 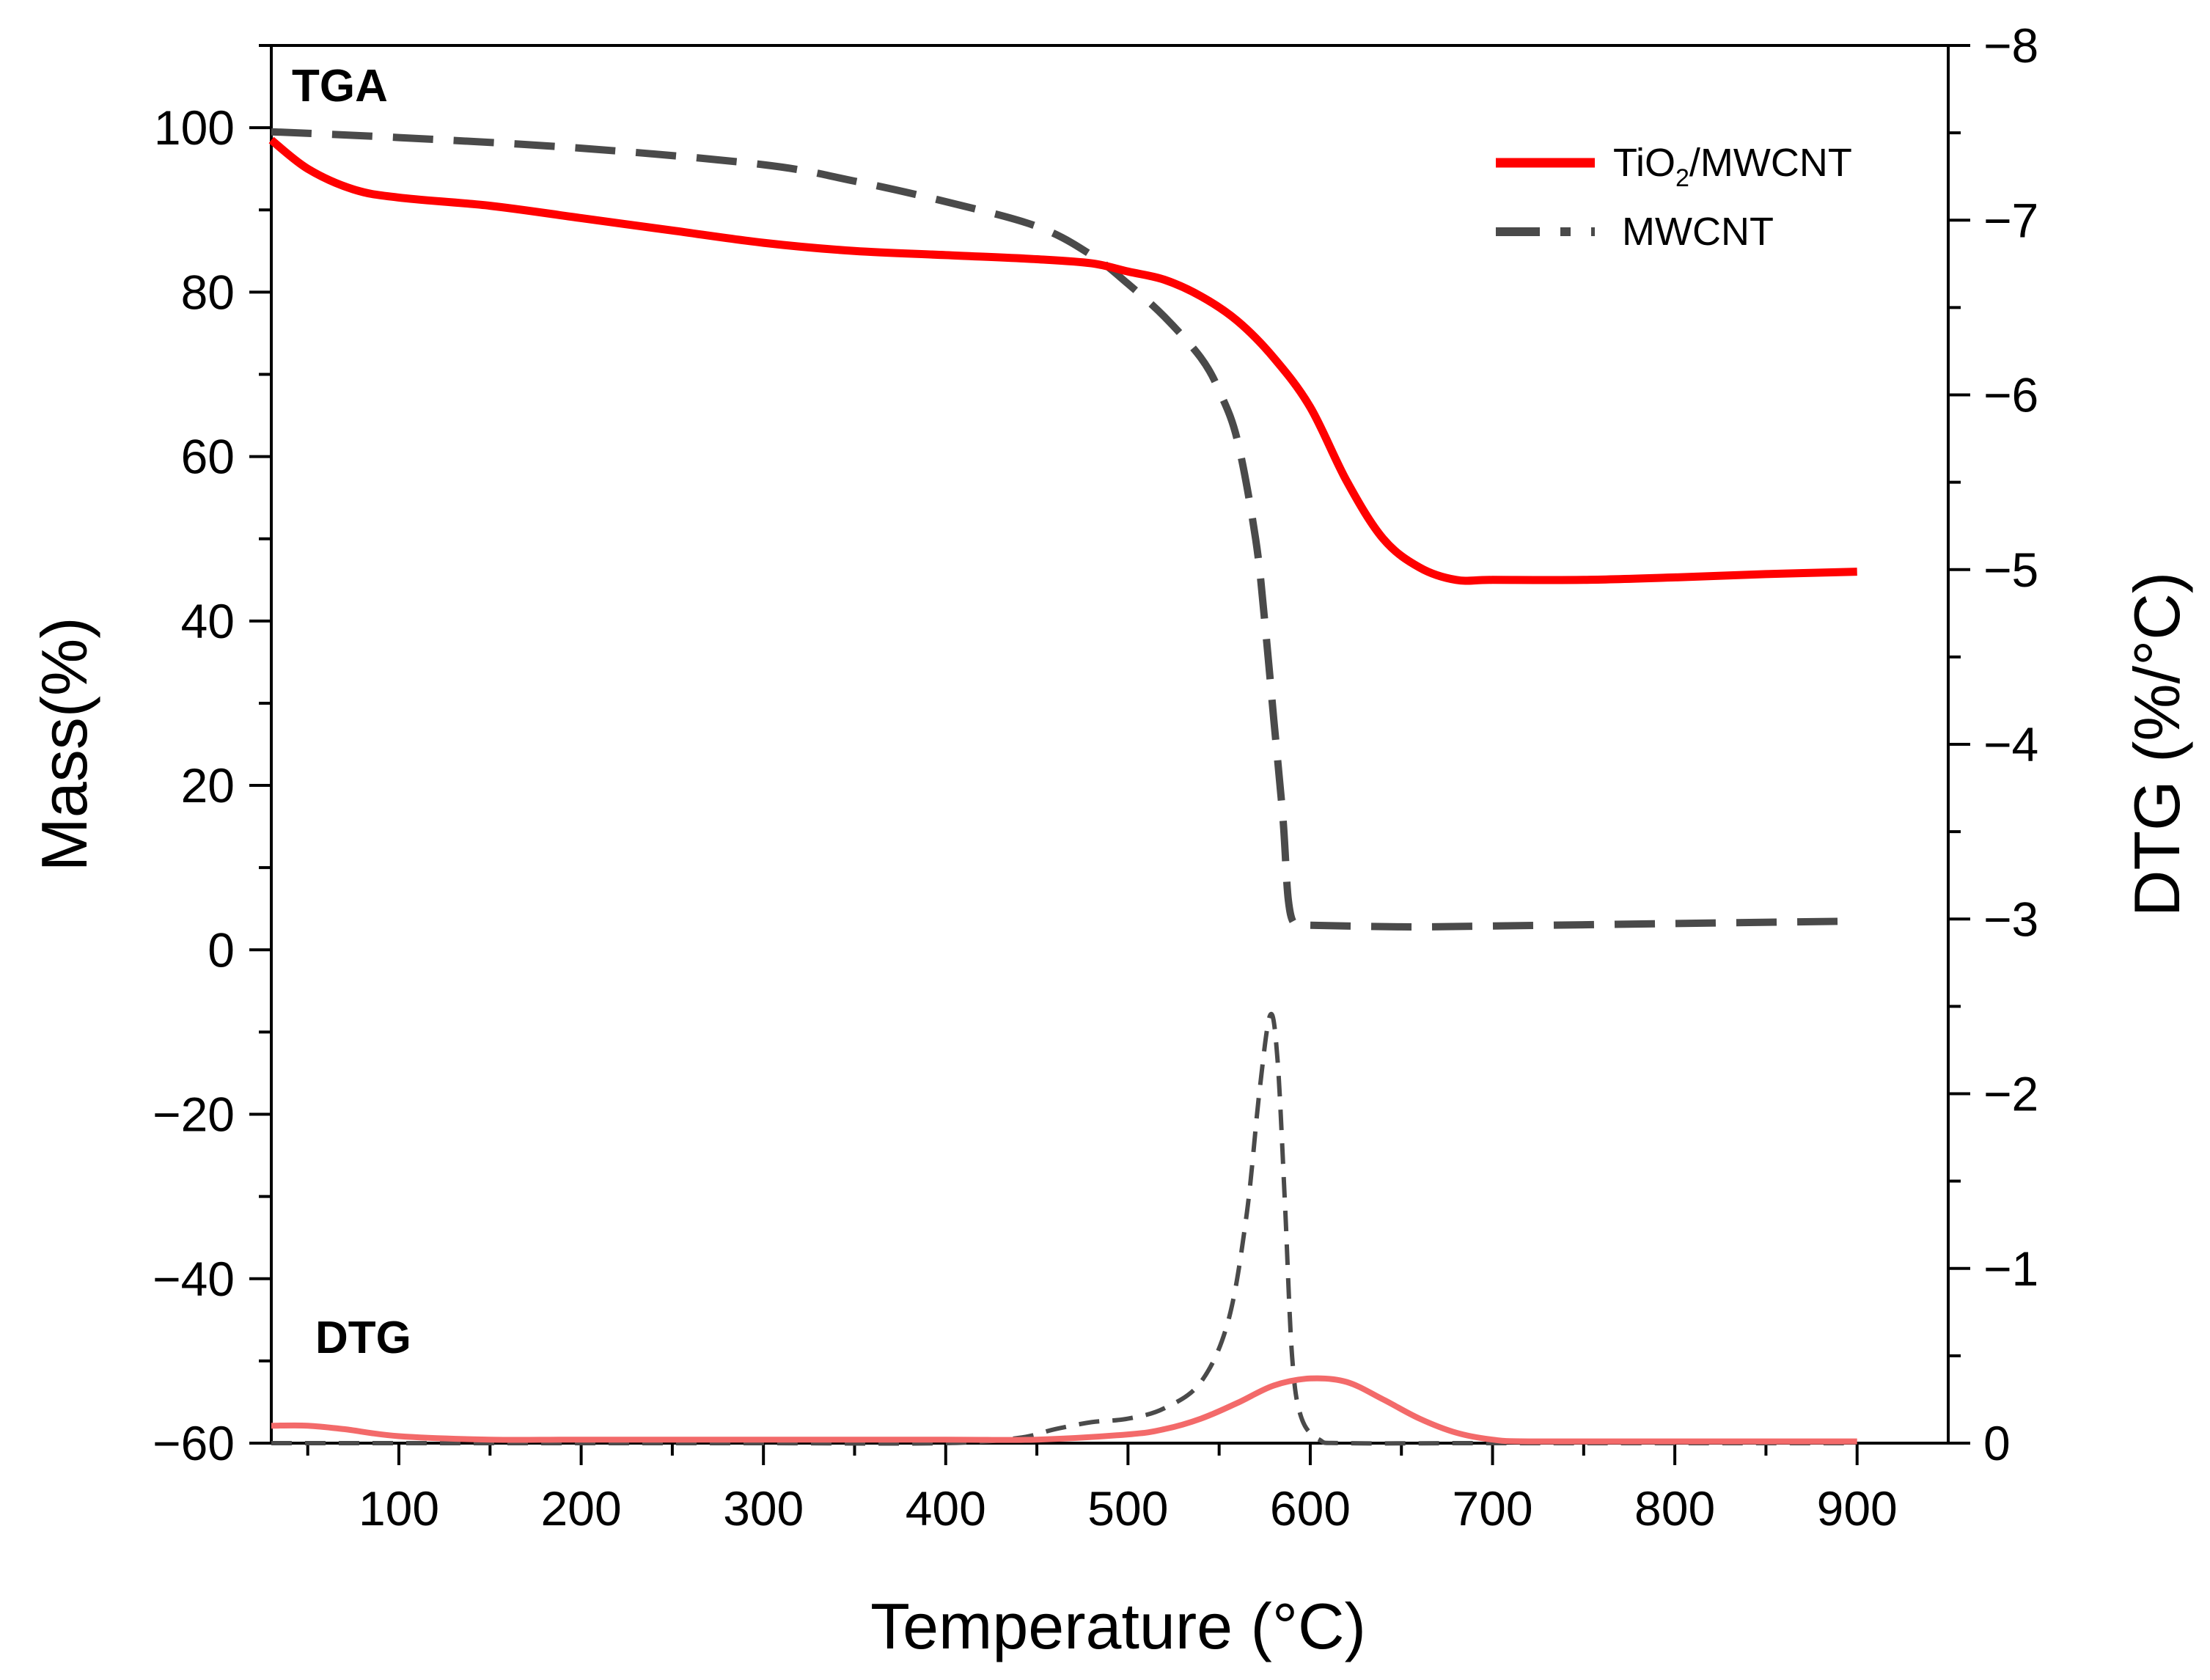 I want to click on x-tick-label: 300, so click(x=763, y=1508).